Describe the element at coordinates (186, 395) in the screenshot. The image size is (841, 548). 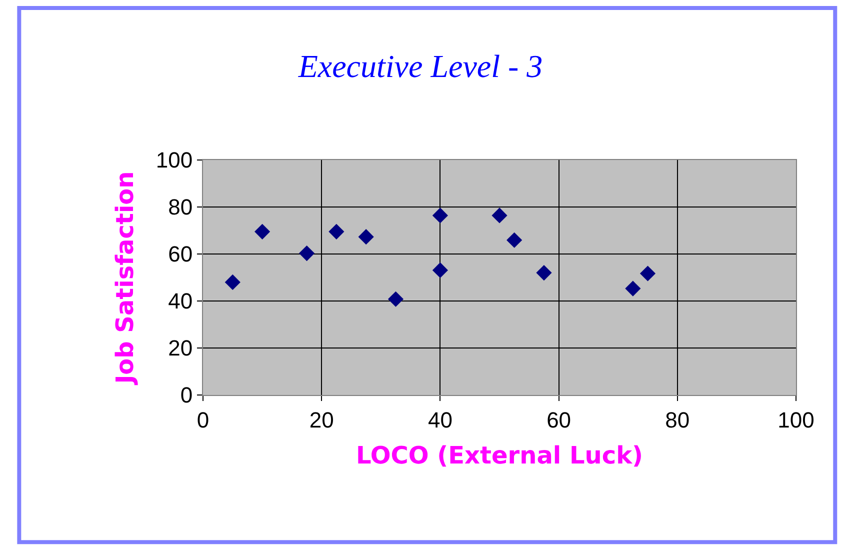
I see `y-tick-label: 0` at that location.